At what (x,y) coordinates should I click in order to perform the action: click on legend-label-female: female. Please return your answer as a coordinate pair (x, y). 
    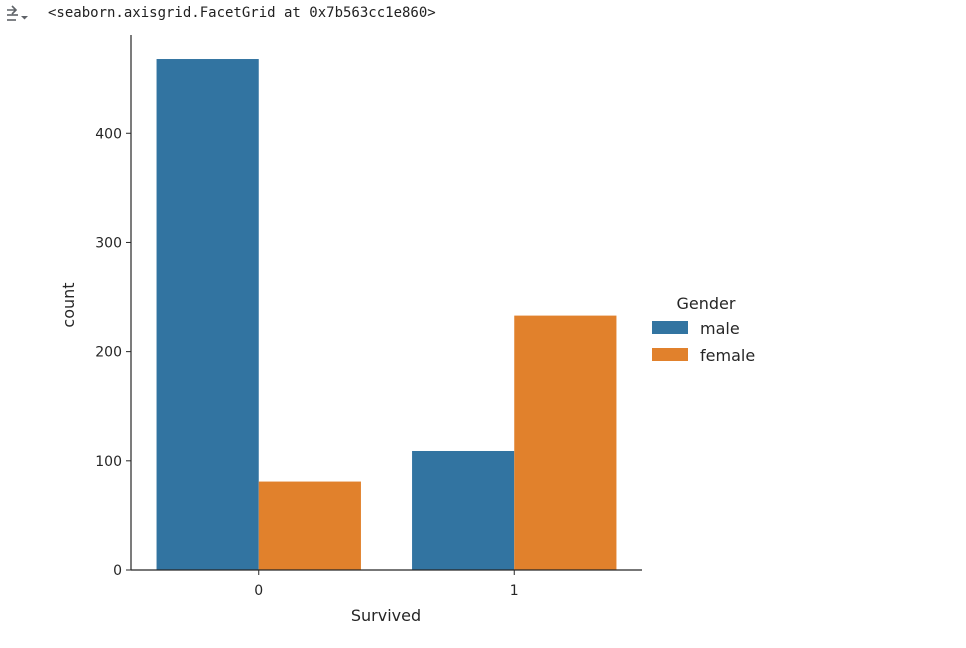
    Looking at the image, I should click on (727, 355).